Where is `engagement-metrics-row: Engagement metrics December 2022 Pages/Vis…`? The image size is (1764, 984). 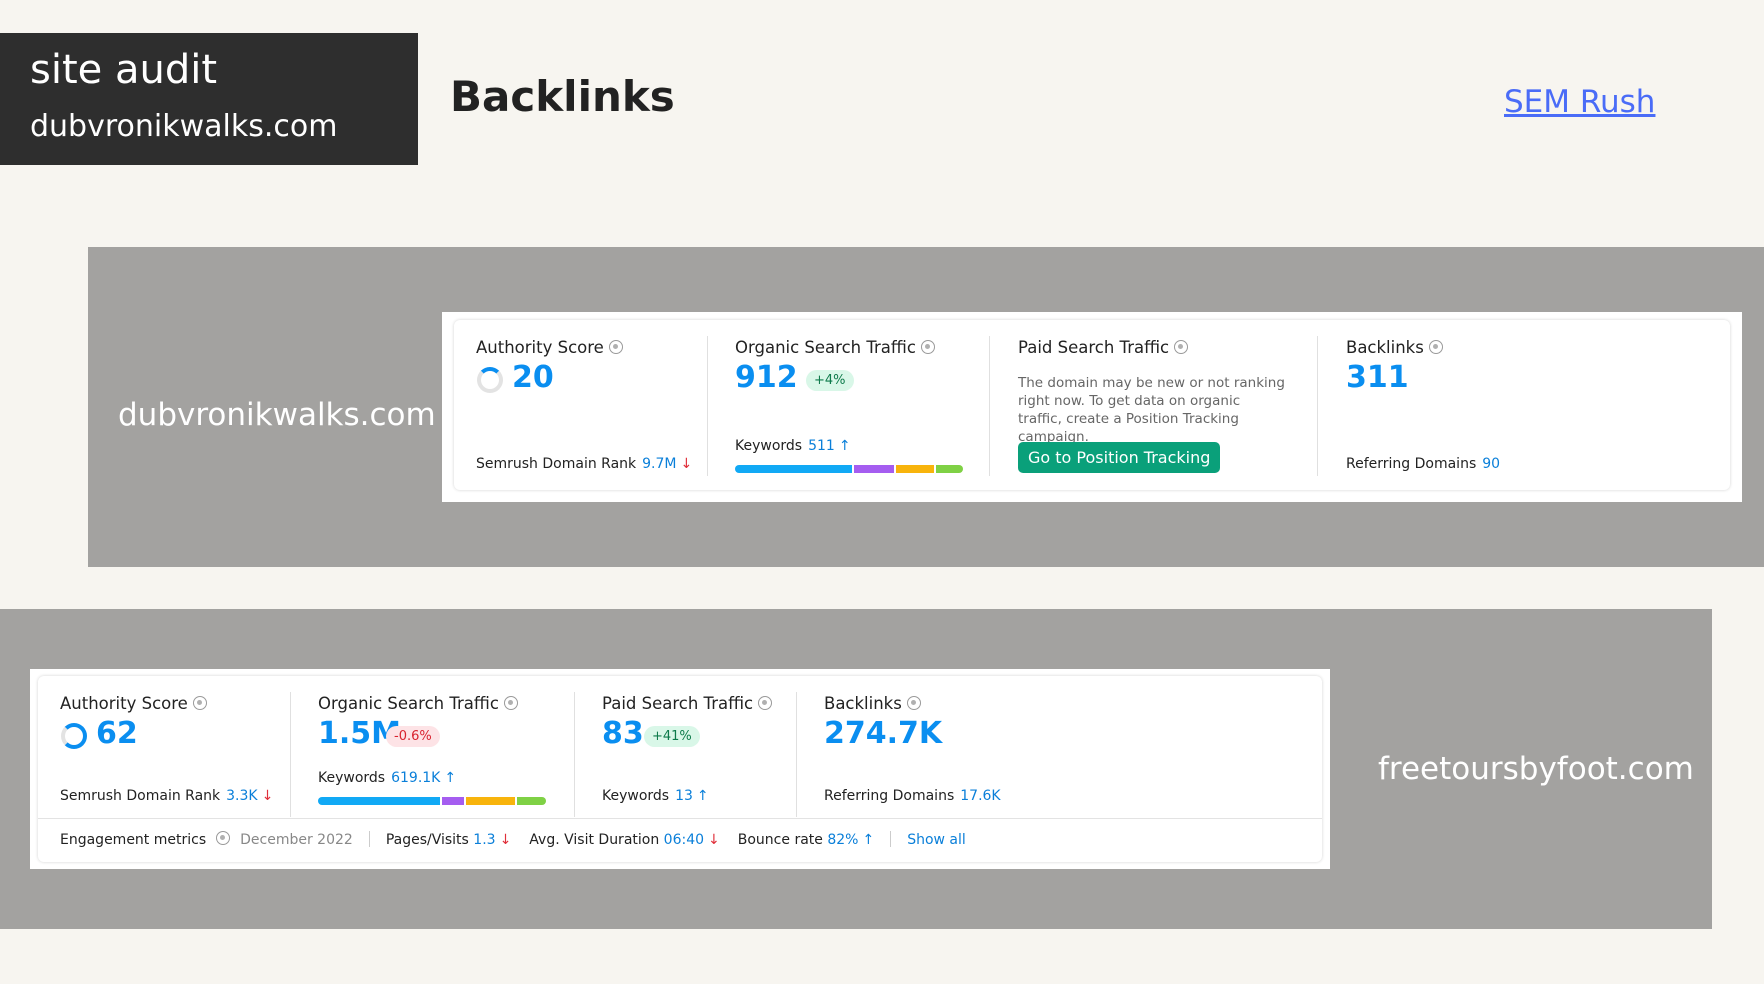 engagement-metrics-row: Engagement metrics December 2022 Pages/Vis… is located at coordinates (513, 839).